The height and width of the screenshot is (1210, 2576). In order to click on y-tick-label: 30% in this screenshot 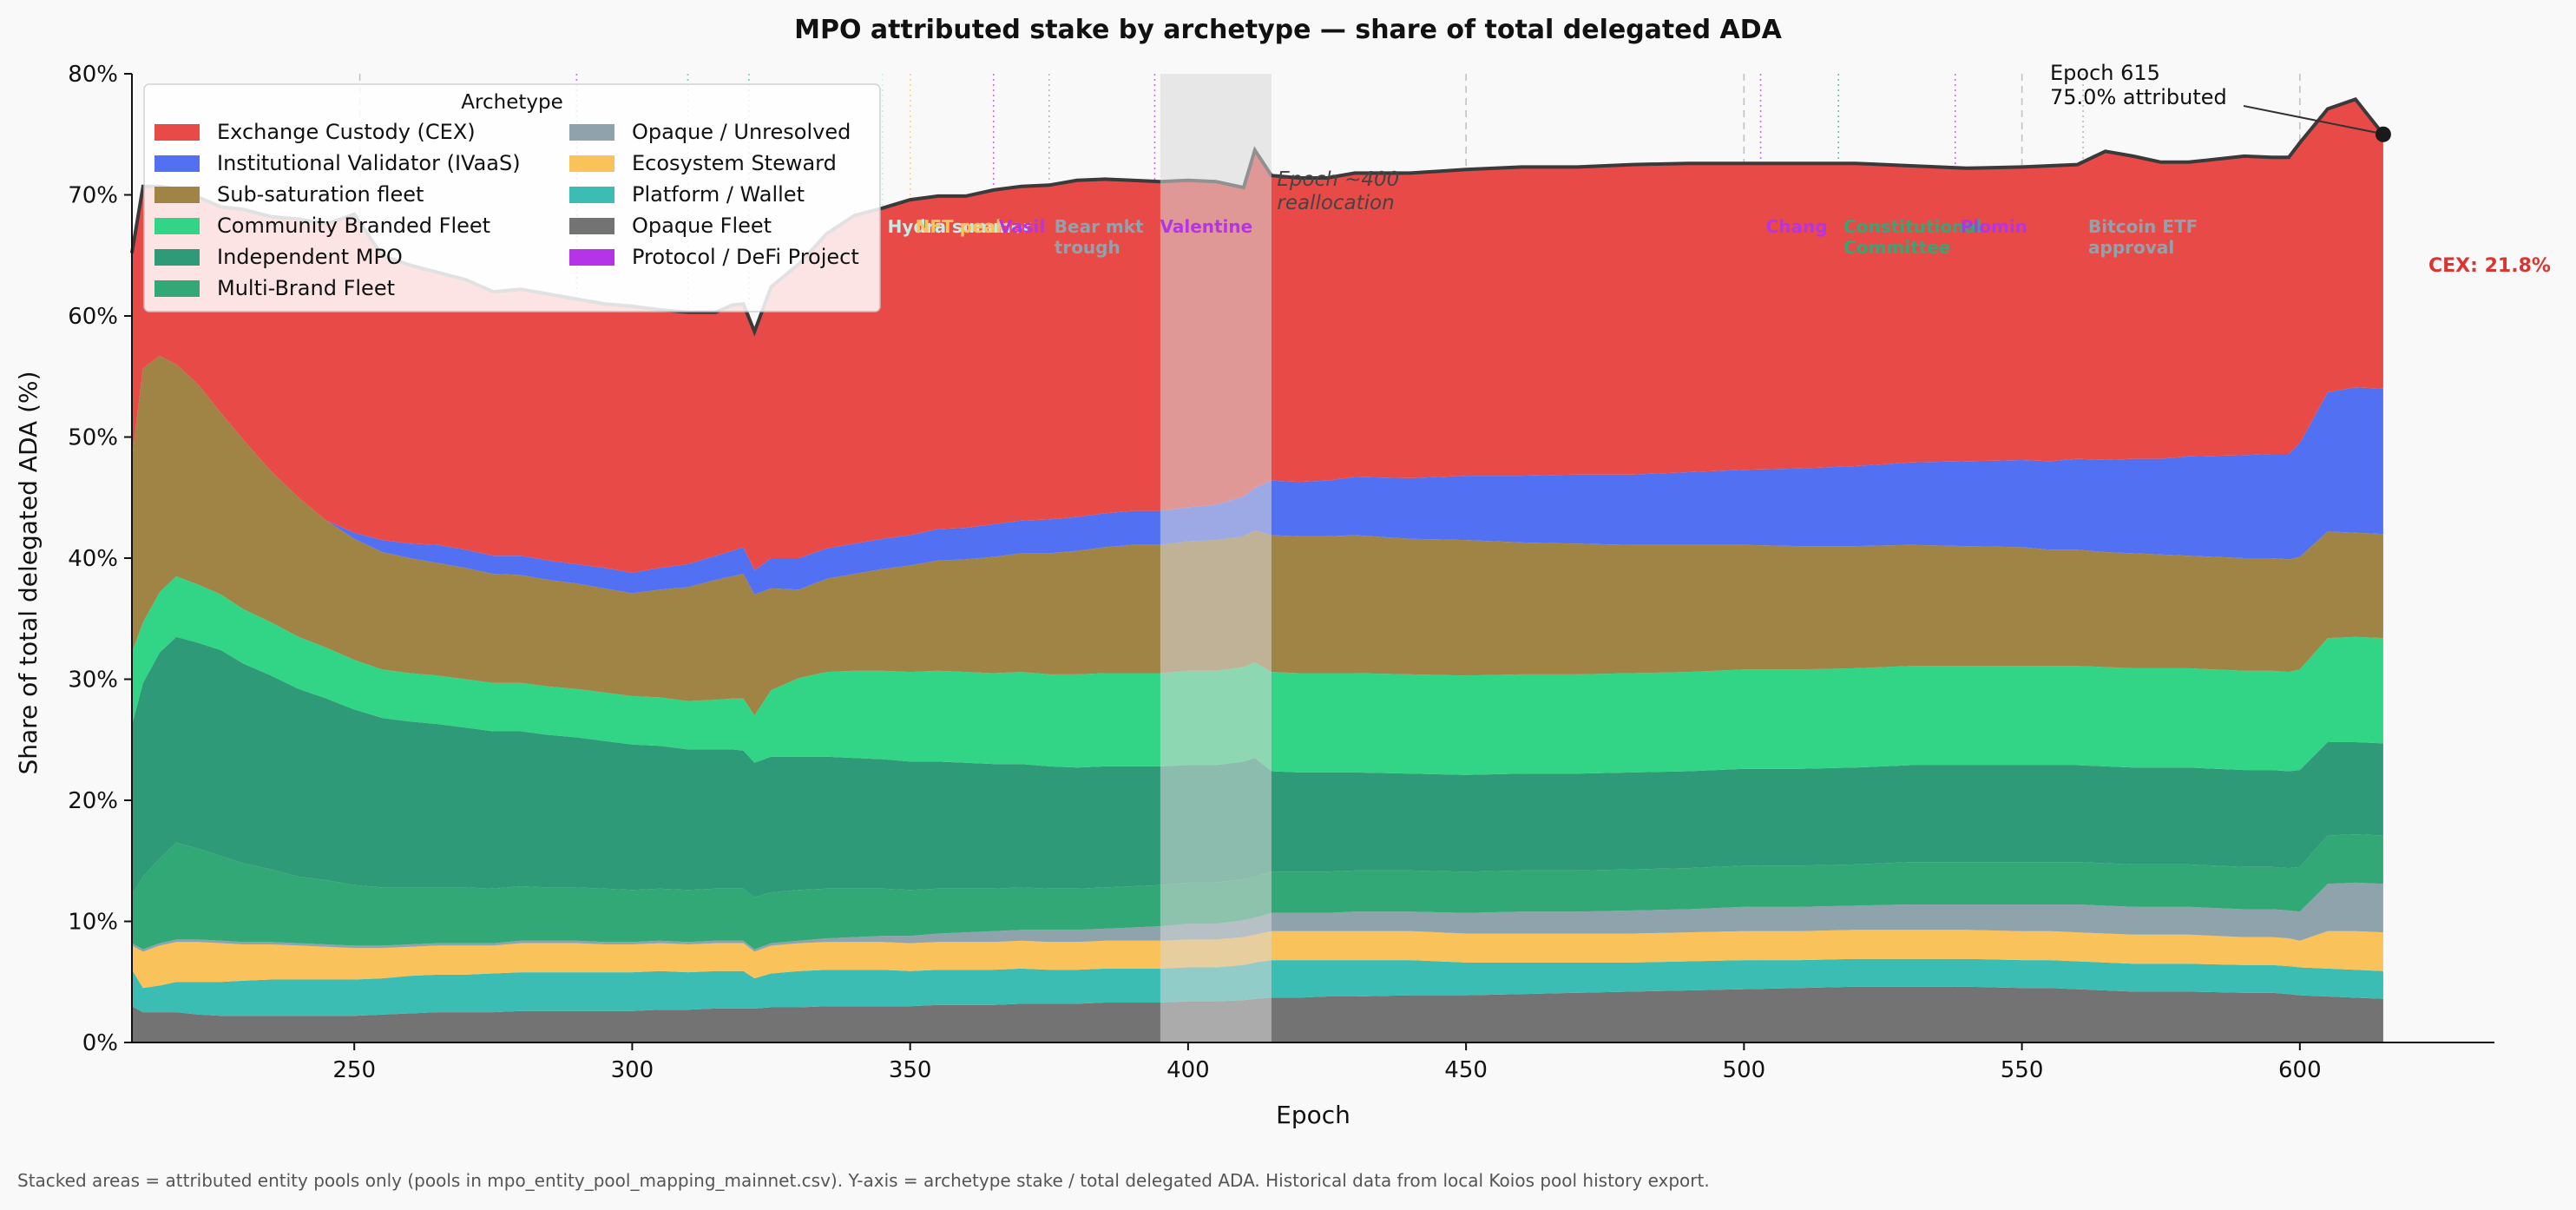, I will do `click(93, 681)`.